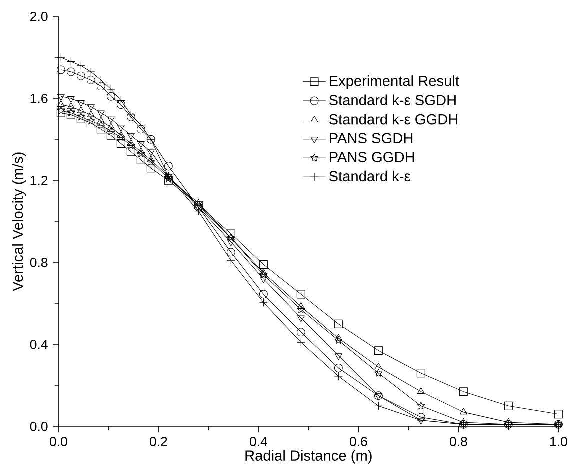 This screenshot has height=476, width=576. What do you see at coordinates (393, 119) in the screenshot?
I see `legend-label: Standard k-ε GGDH` at bounding box center [393, 119].